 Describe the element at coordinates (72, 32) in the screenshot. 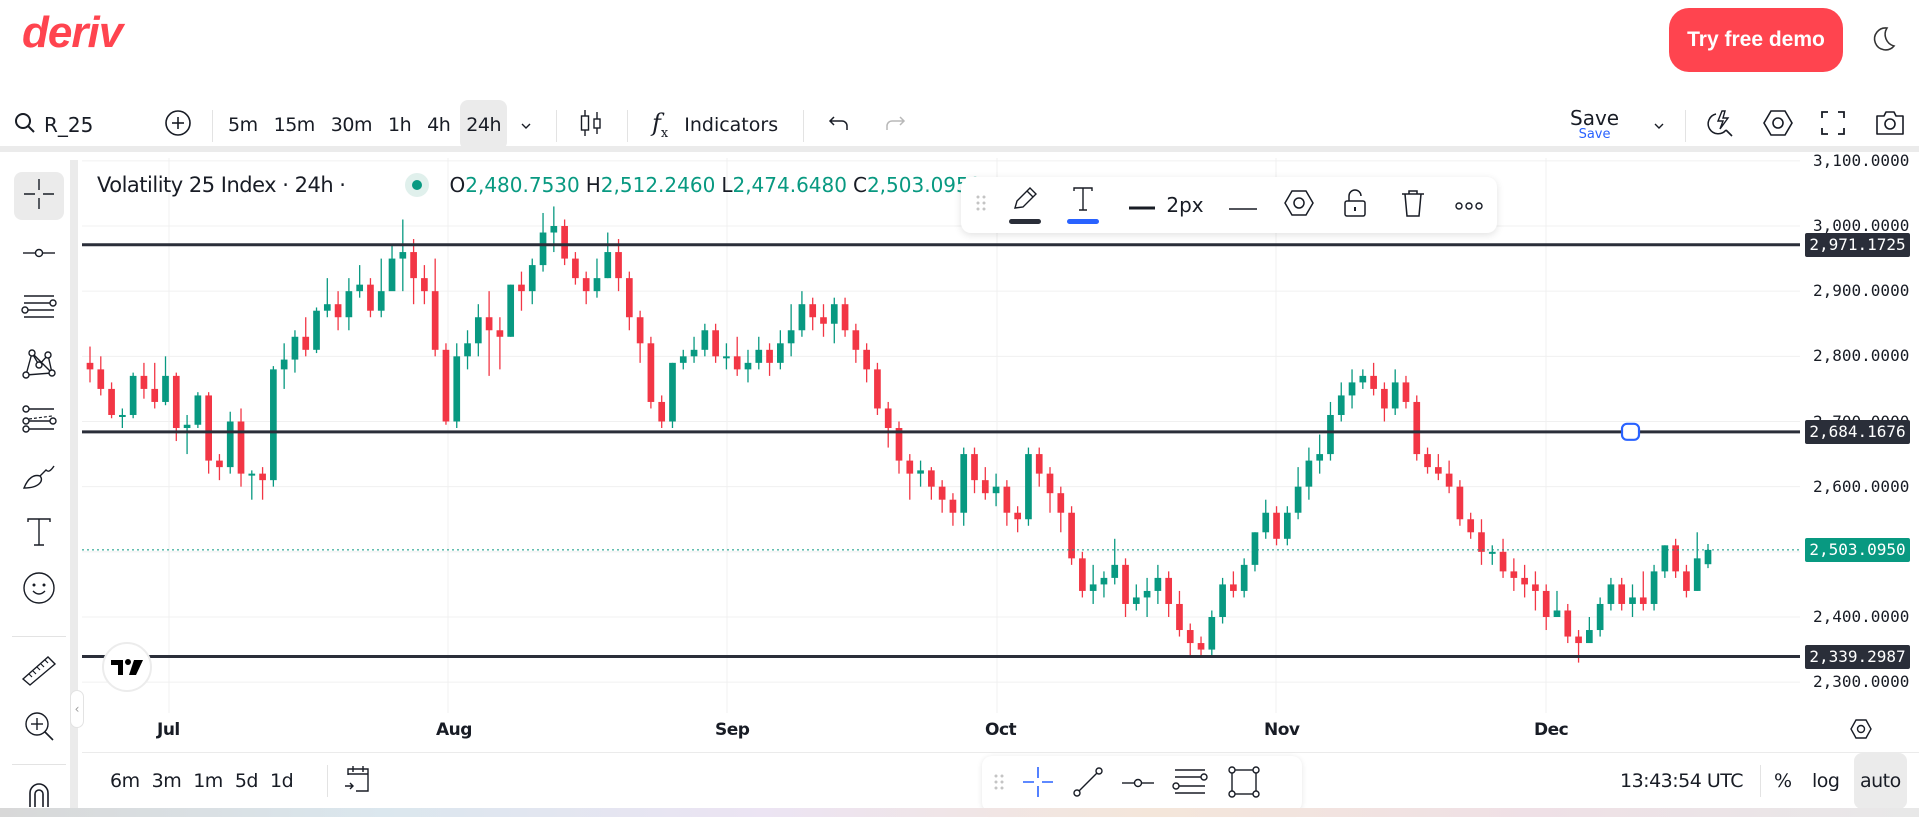

I see `deriv-logo: deriv` at that location.